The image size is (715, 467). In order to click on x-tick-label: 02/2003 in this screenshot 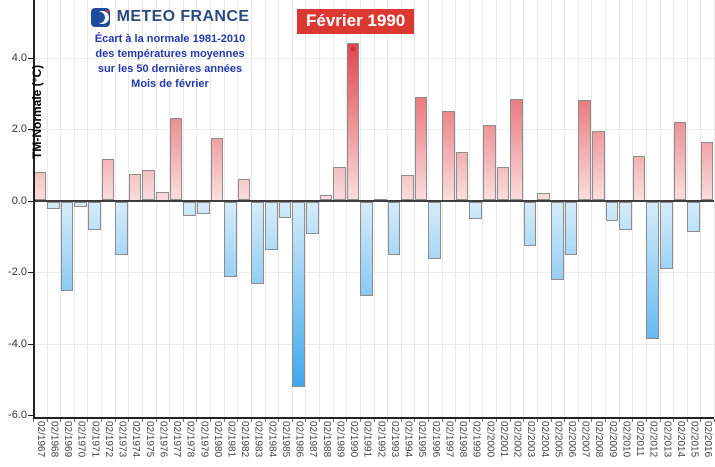, I will do `click(531, 439)`.